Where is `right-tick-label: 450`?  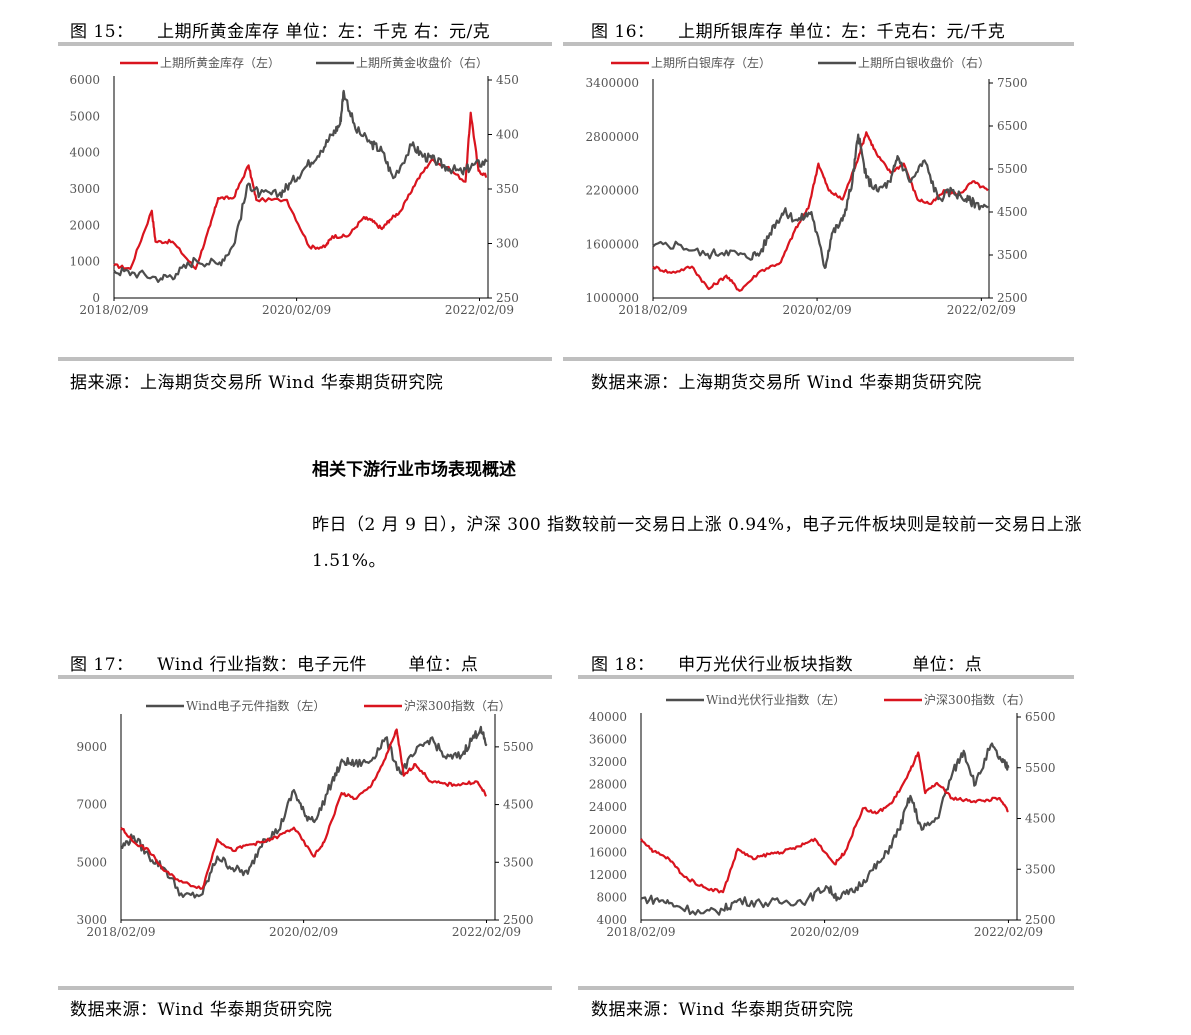
right-tick-label: 450 is located at coordinates (507, 80).